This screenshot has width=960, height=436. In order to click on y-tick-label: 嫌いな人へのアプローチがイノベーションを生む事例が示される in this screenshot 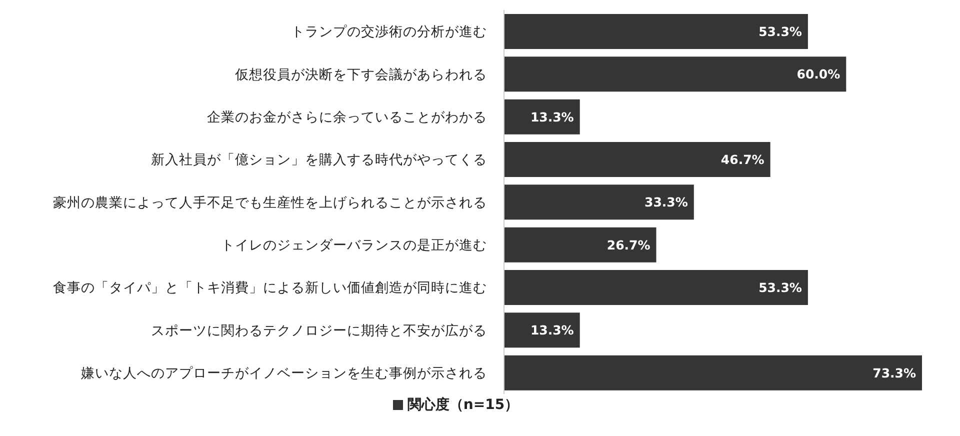, I will do `click(284, 373)`.